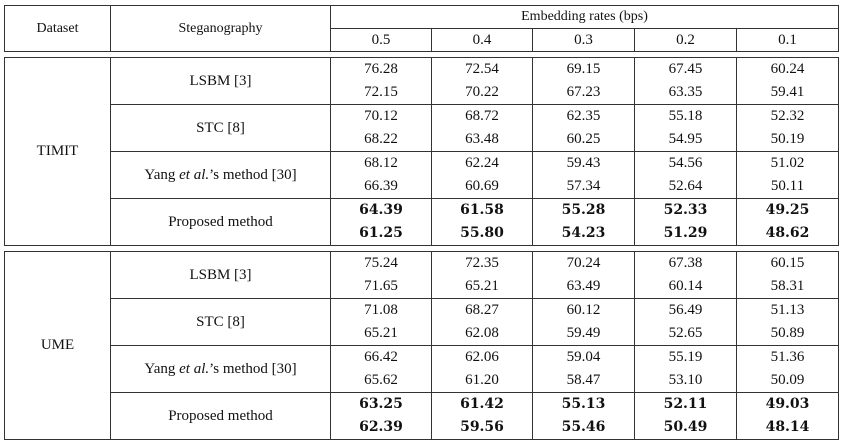 The height and width of the screenshot is (441, 842). I want to click on table-row: 62.39 59.56 55.46 50.49 48.14, so click(422, 428).